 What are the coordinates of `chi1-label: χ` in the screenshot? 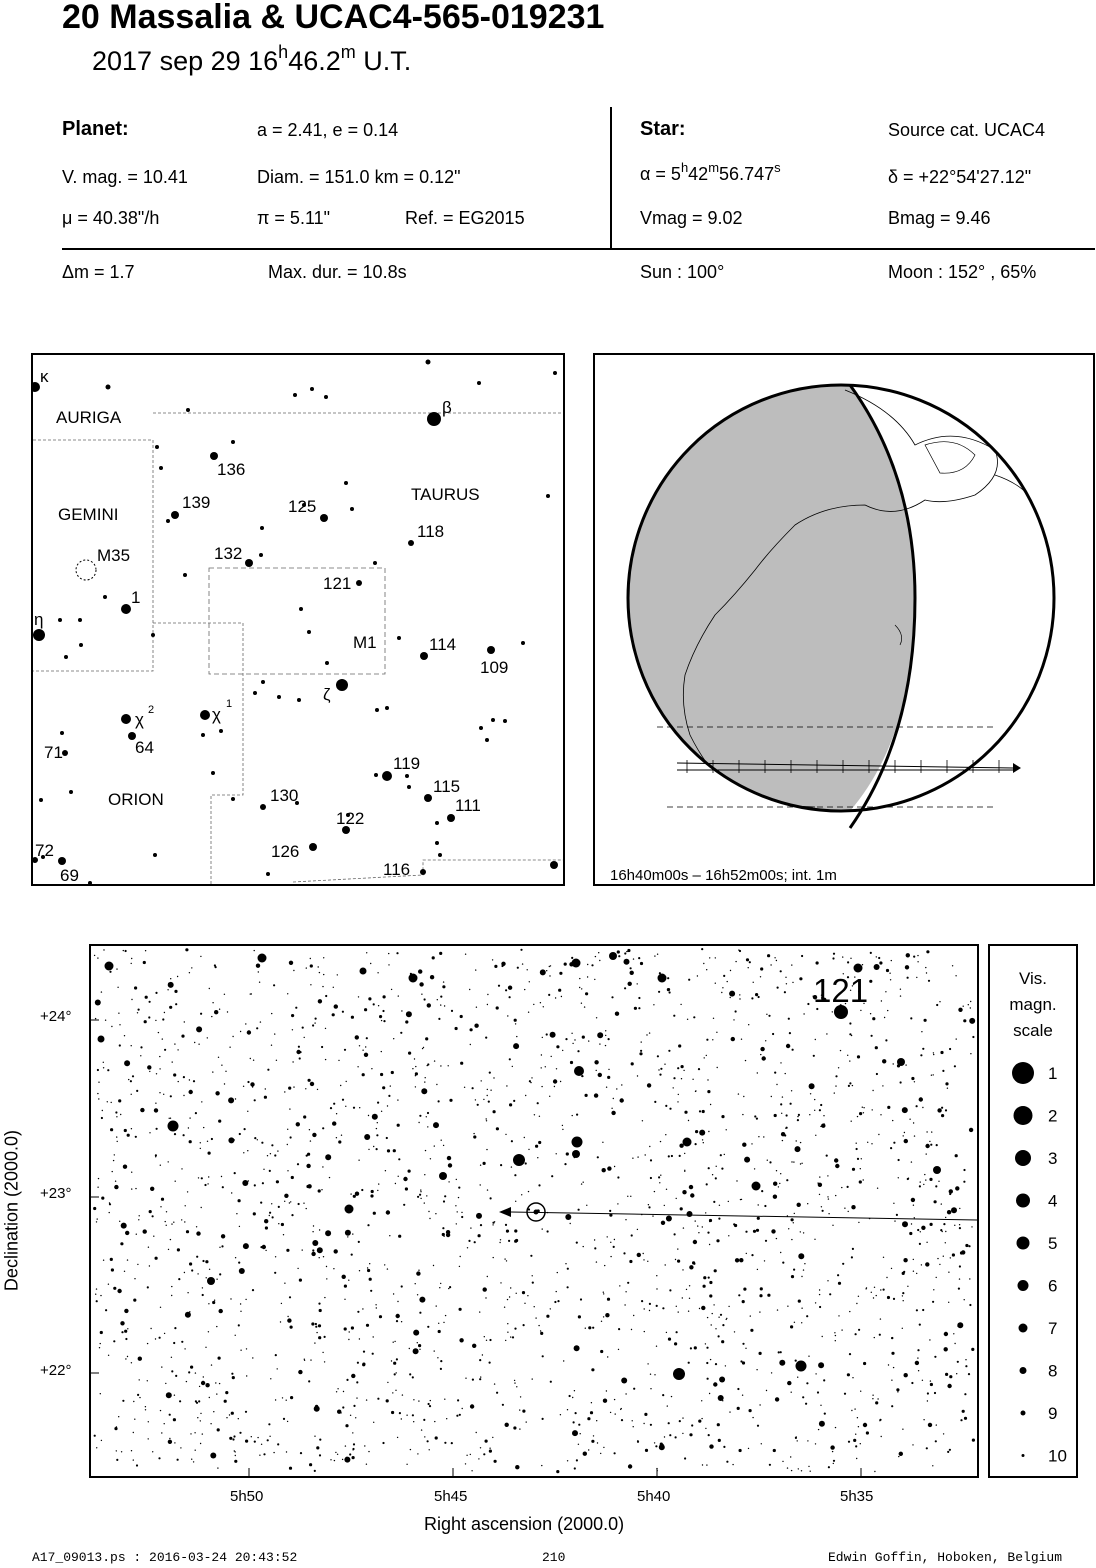 It's located at (216, 714).